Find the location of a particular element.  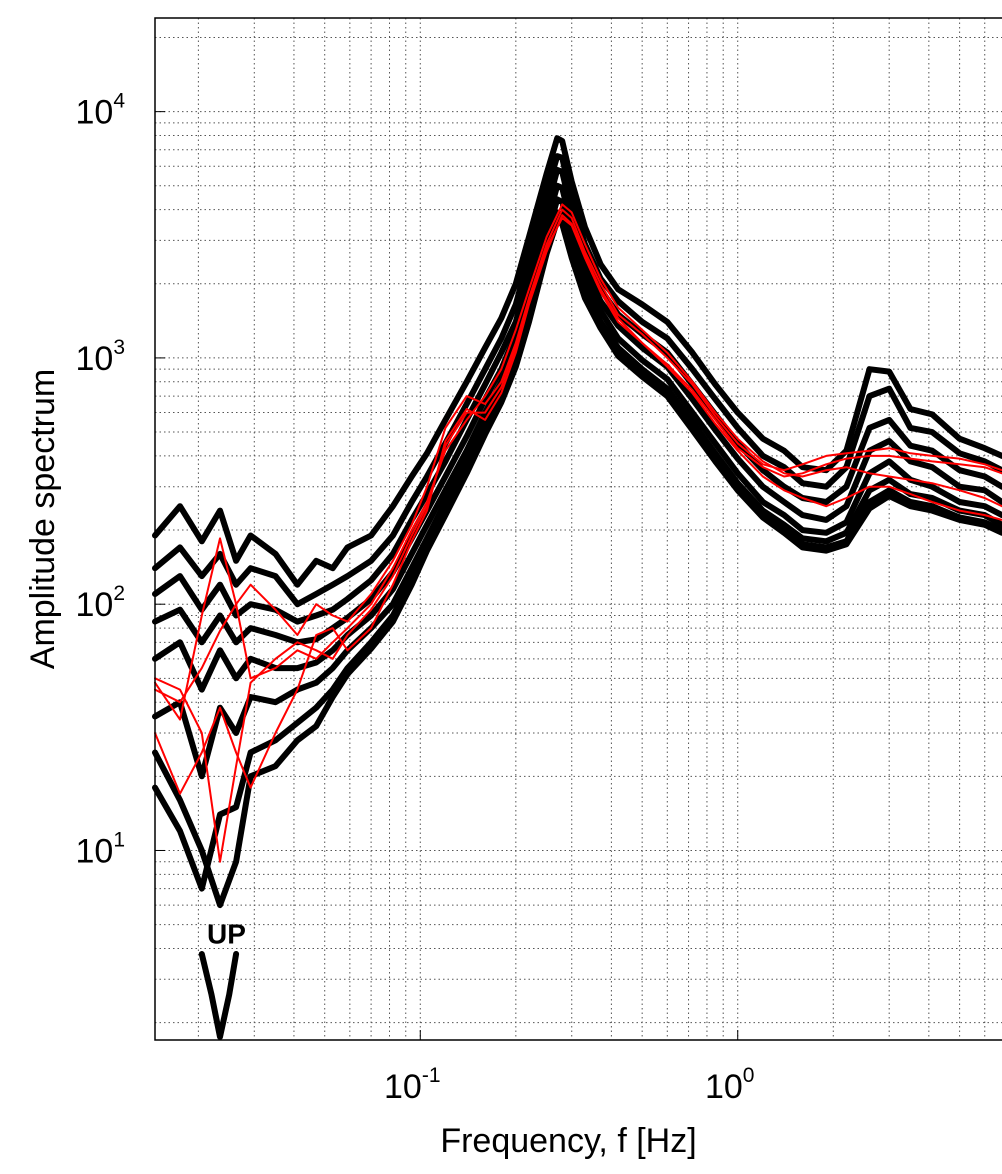

ensemble-series-line is located at coordinates (219, 995).